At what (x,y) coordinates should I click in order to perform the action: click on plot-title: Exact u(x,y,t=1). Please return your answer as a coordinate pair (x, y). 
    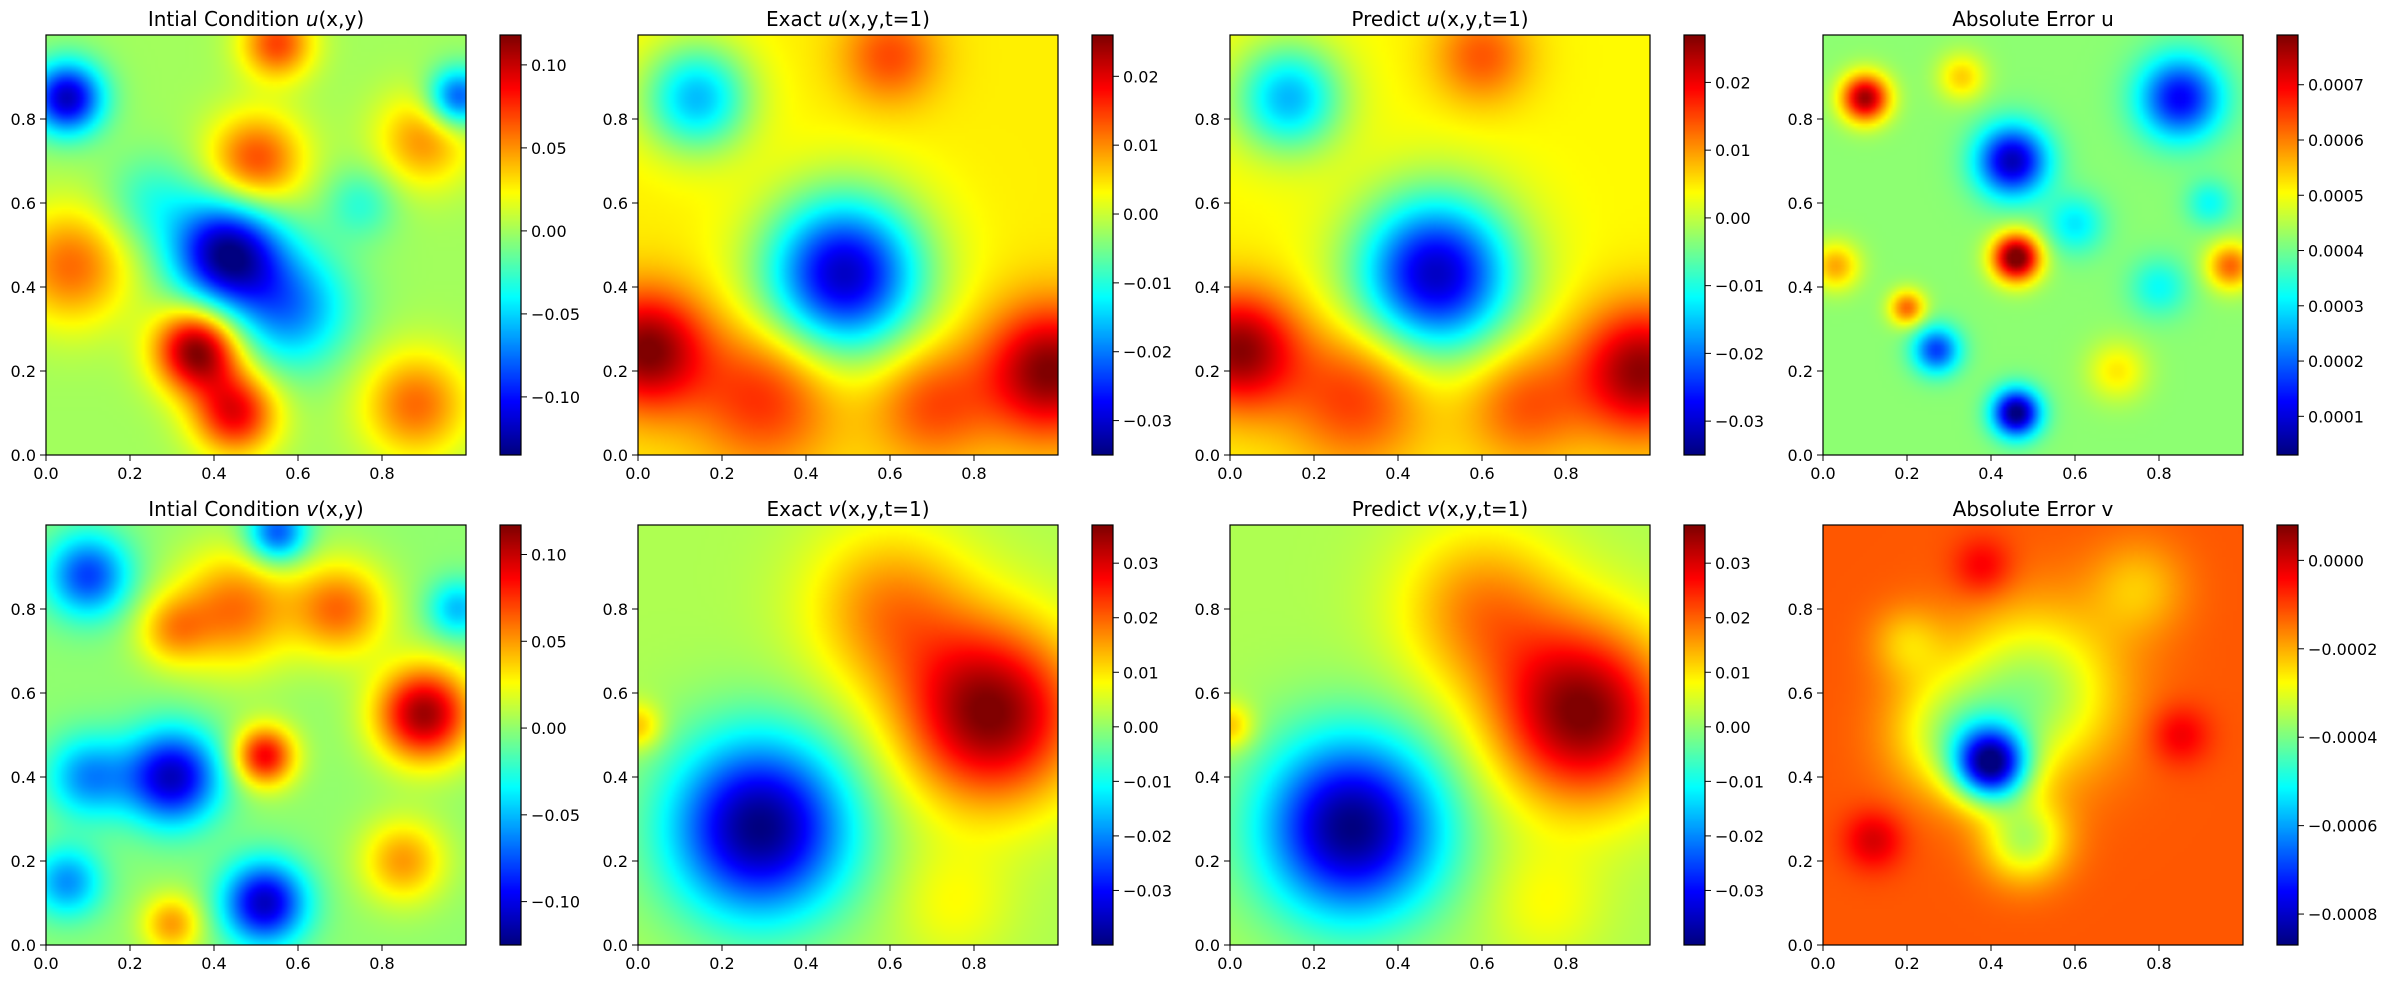
    Looking at the image, I should click on (848, 19).